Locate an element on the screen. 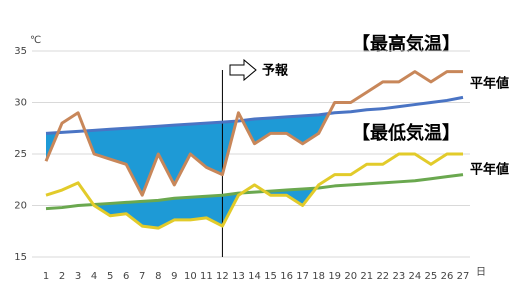  x-tick-label: 9 is located at coordinates (174, 276).